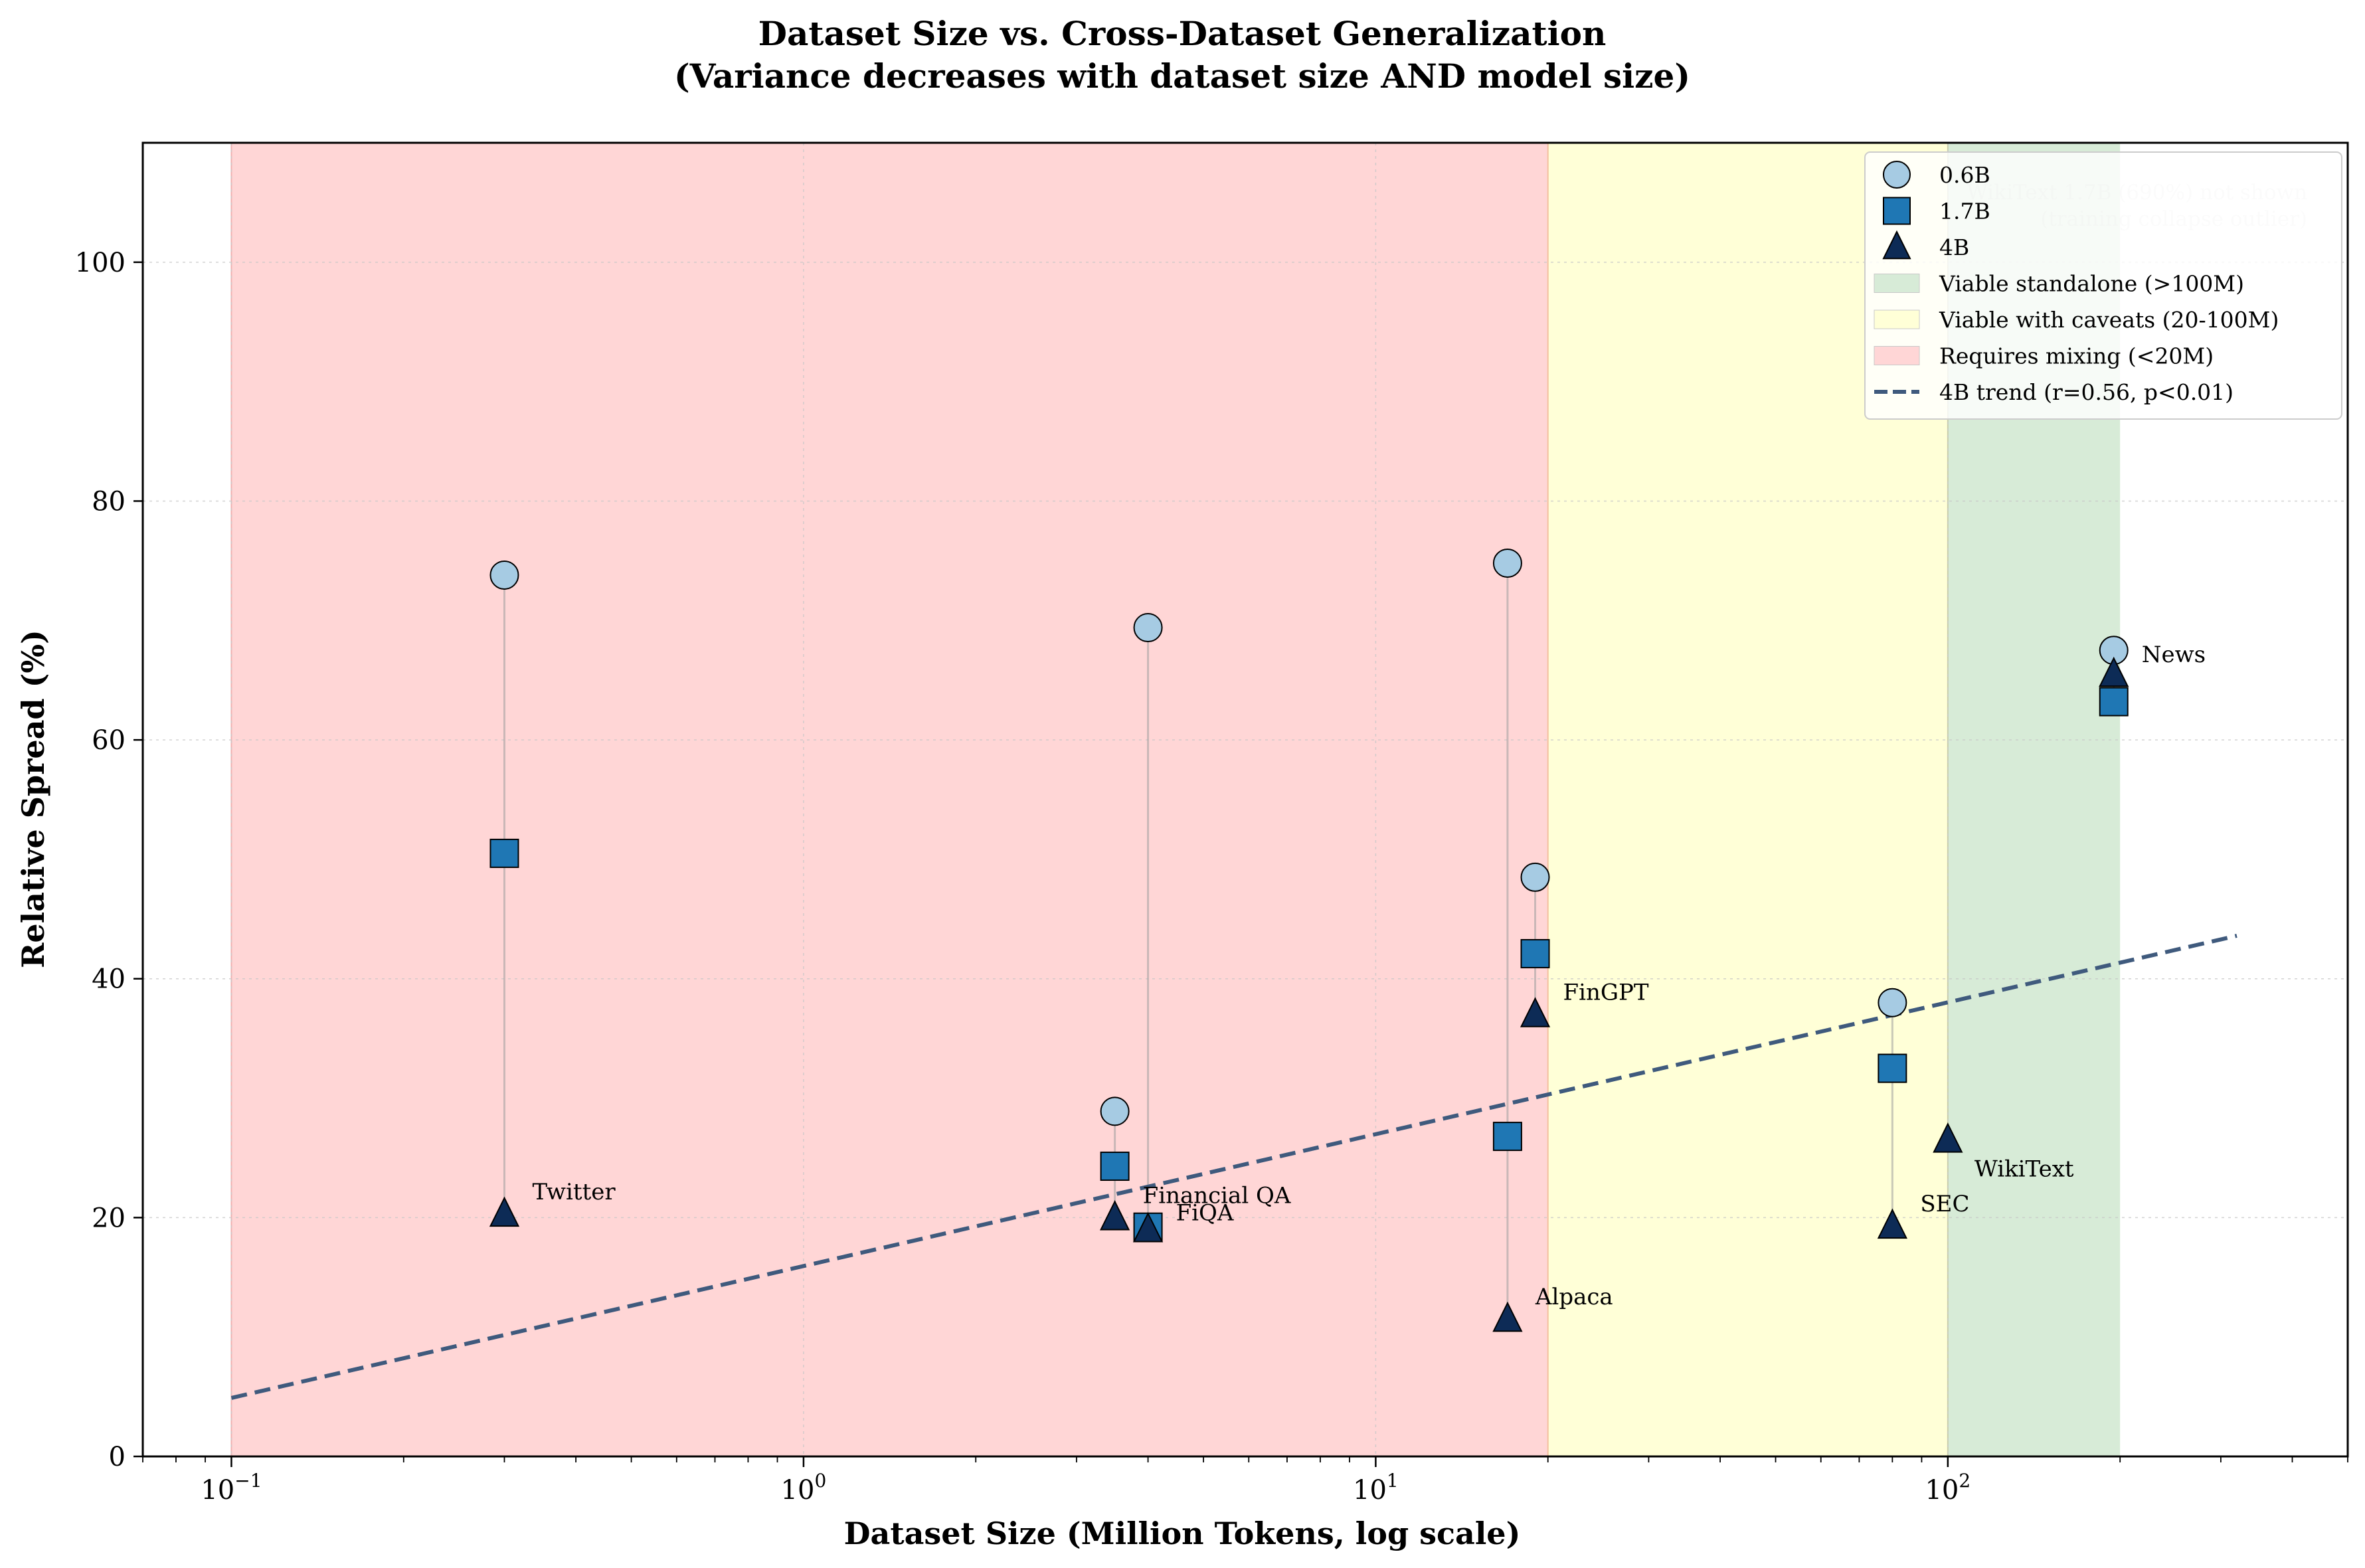 Image resolution: width=2365 pixels, height=1568 pixels. I want to click on data-label: WikiText, so click(2024, 1169).